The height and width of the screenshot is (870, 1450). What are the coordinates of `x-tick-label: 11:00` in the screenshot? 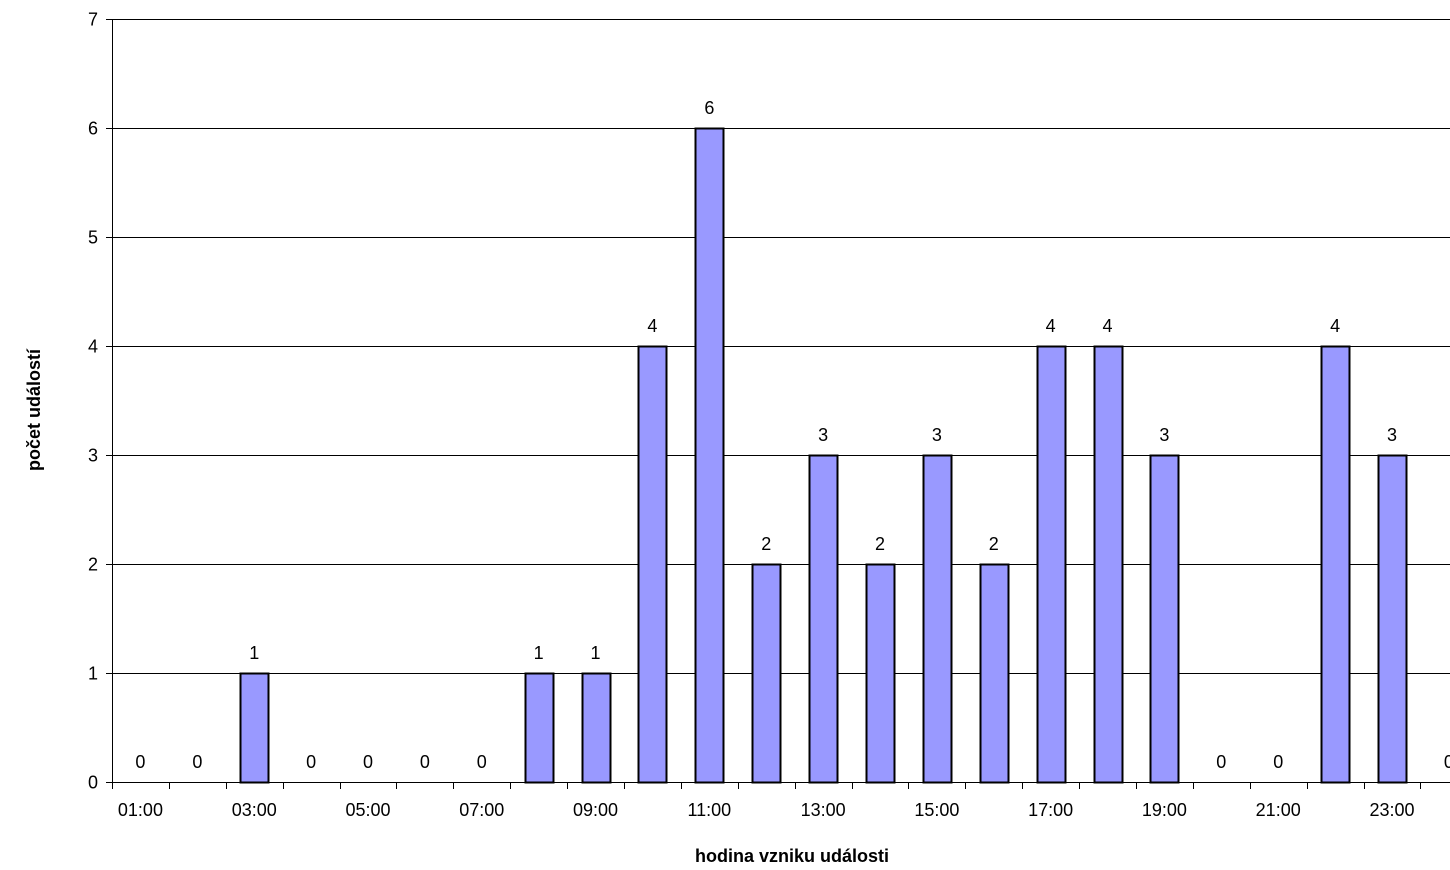 It's located at (709, 810).